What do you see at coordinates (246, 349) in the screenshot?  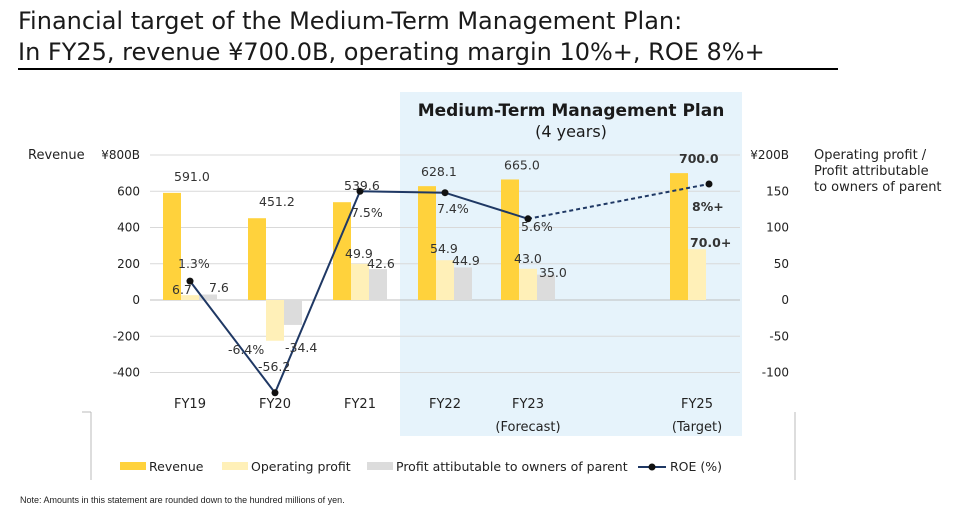 I see `roe-label: -6.4%` at bounding box center [246, 349].